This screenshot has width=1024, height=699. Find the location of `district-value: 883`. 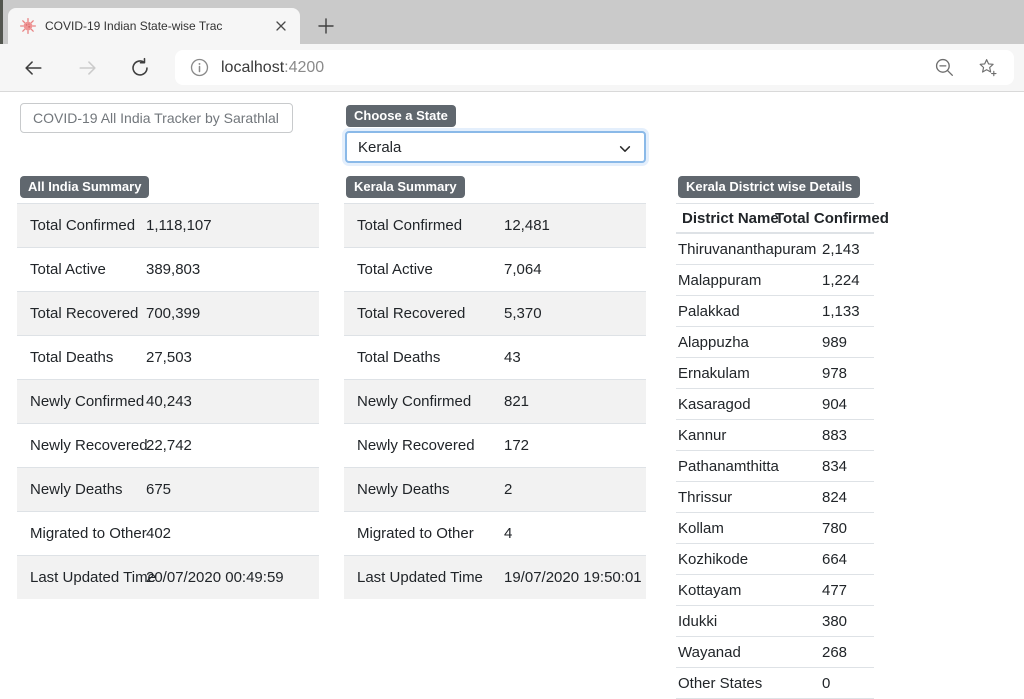

district-value: 883 is located at coordinates (835, 435).